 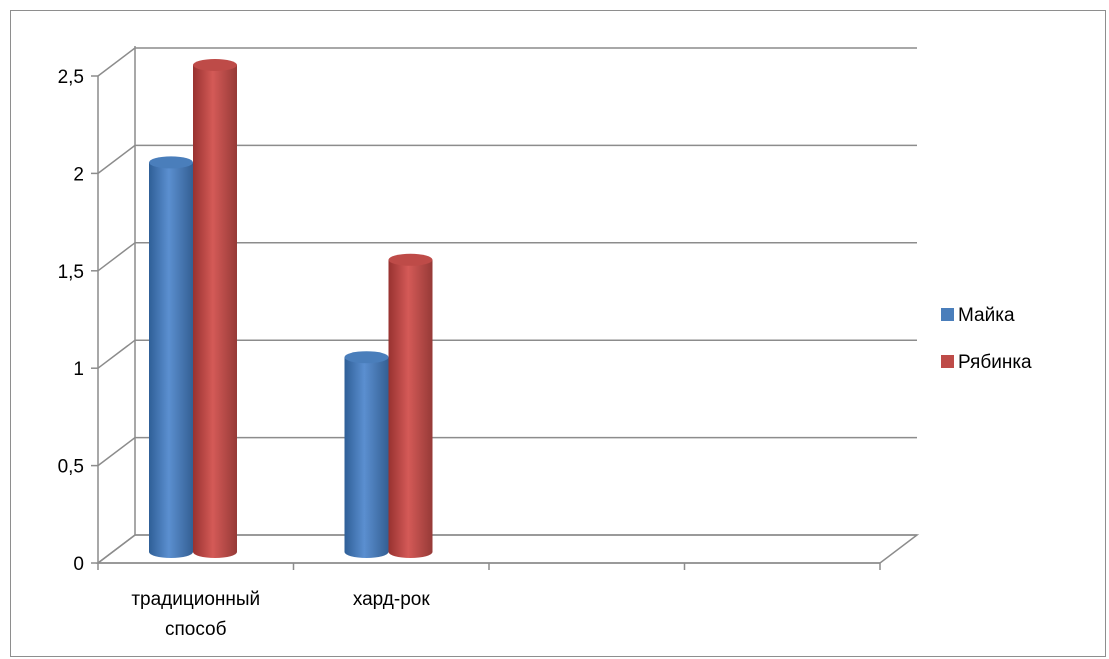 What do you see at coordinates (78, 564) in the screenshot?
I see `y-tick-label: 0` at bounding box center [78, 564].